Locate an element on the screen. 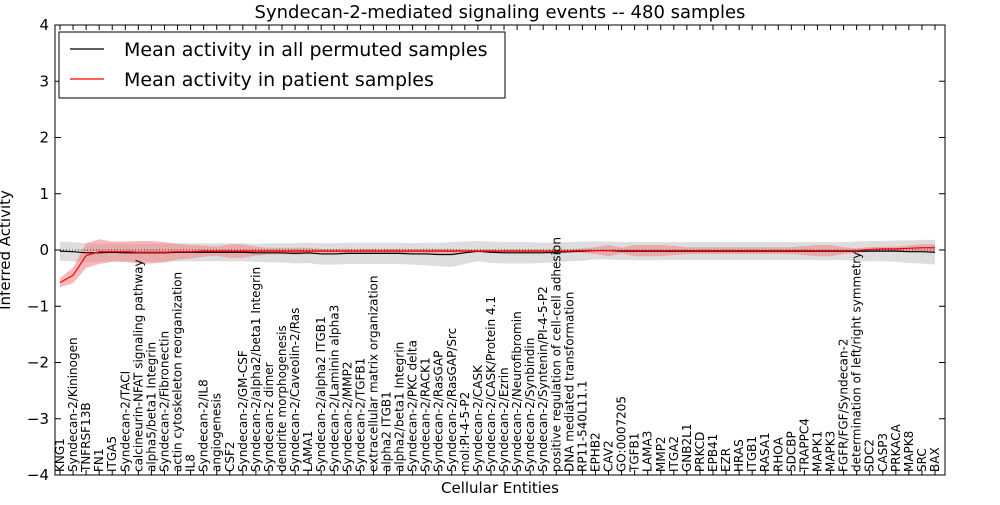 The height and width of the screenshot is (505, 1000). x-tick-label: FN1 is located at coordinates (99, 460).